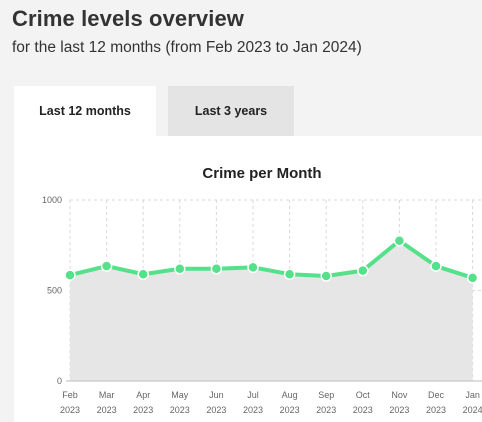 The width and height of the screenshot is (482, 422). I want to click on y-tick-label: 500, so click(54, 291).